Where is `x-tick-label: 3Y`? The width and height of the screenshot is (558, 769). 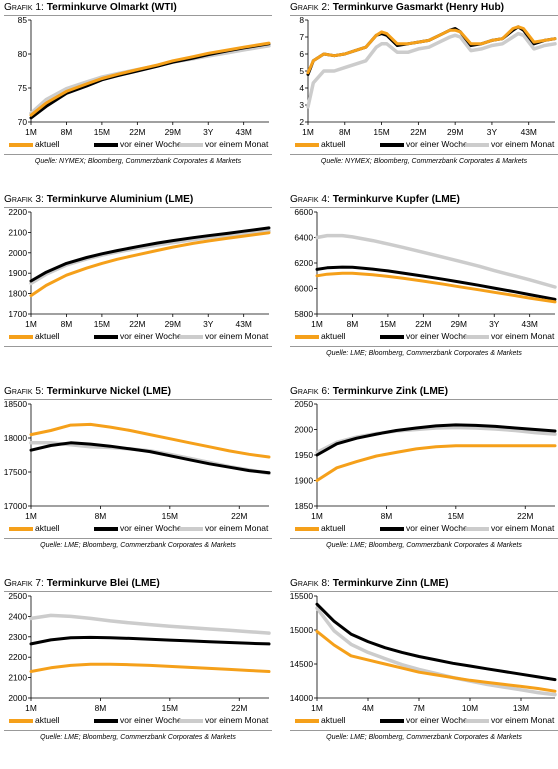 x-tick-label: 3Y is located at coordinates (494, 324).